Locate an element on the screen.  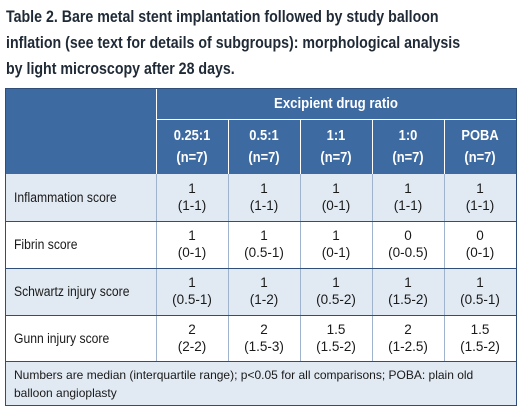
table-cell: 1 (1.5-2) is located at coordinates (408, 291).